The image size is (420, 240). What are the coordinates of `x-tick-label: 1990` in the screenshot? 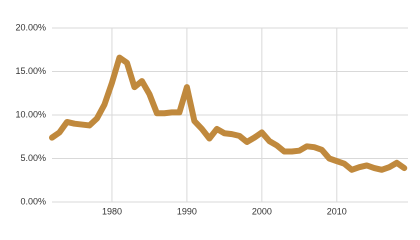 It's located at (187, 211).